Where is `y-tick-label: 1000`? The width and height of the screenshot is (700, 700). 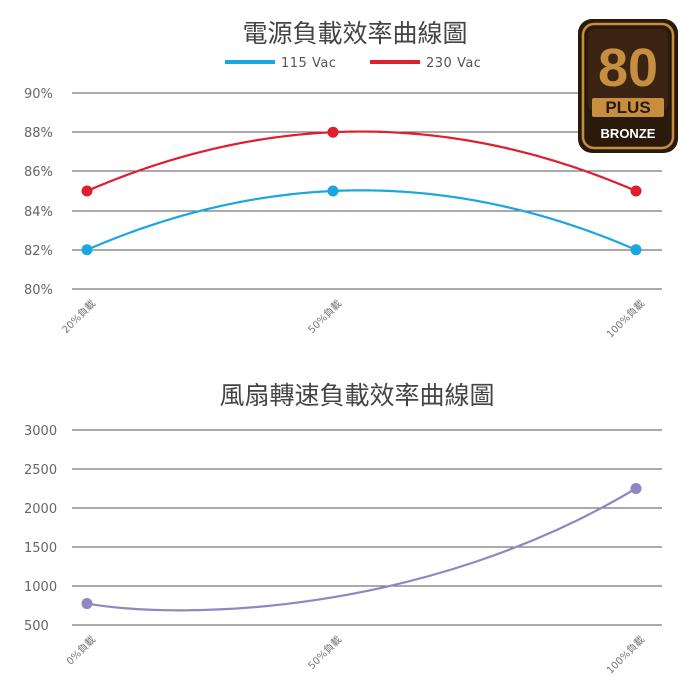
y-tick-label: 1000 is located at coordinates (40, 587).